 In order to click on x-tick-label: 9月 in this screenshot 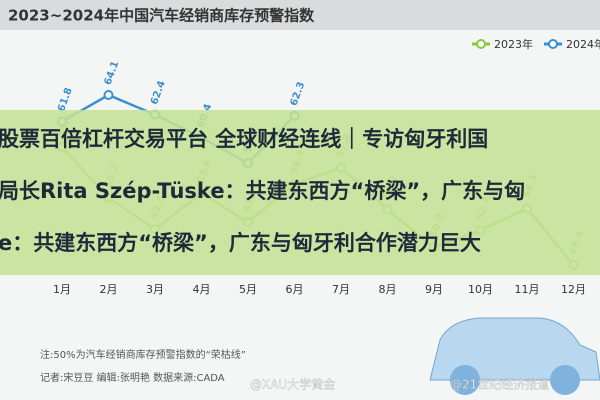, I will do `click(434, 289)`.